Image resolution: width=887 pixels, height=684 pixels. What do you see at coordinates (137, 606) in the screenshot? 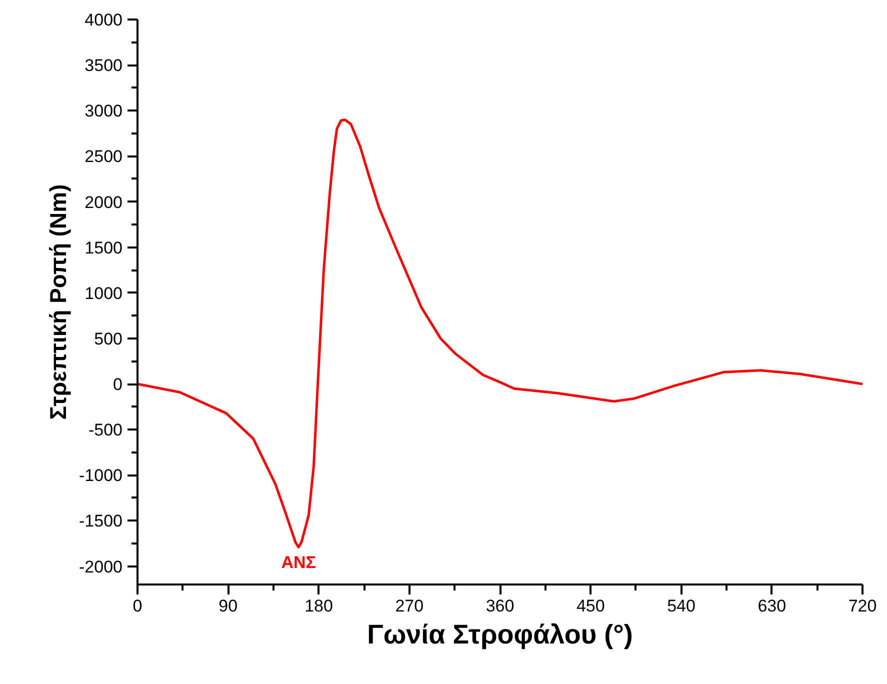
I see `x-tick-label: 0` at bounding box center [137, 606].